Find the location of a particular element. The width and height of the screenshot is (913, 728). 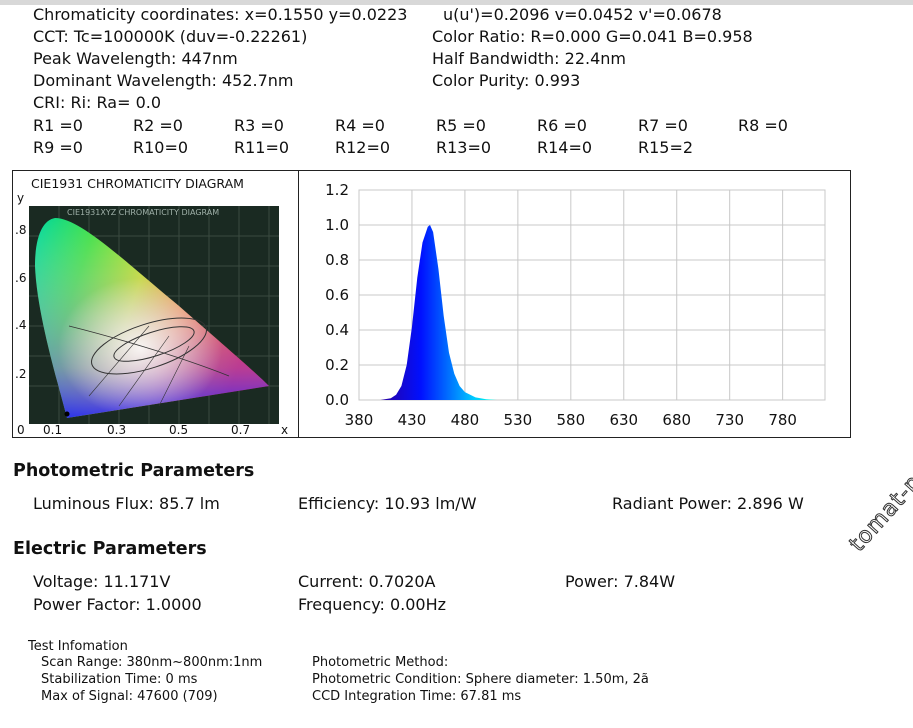

cie-diagram-title: CIE1931 CHROMATICITY DIAGRAM is located at coordinates (137, 183).